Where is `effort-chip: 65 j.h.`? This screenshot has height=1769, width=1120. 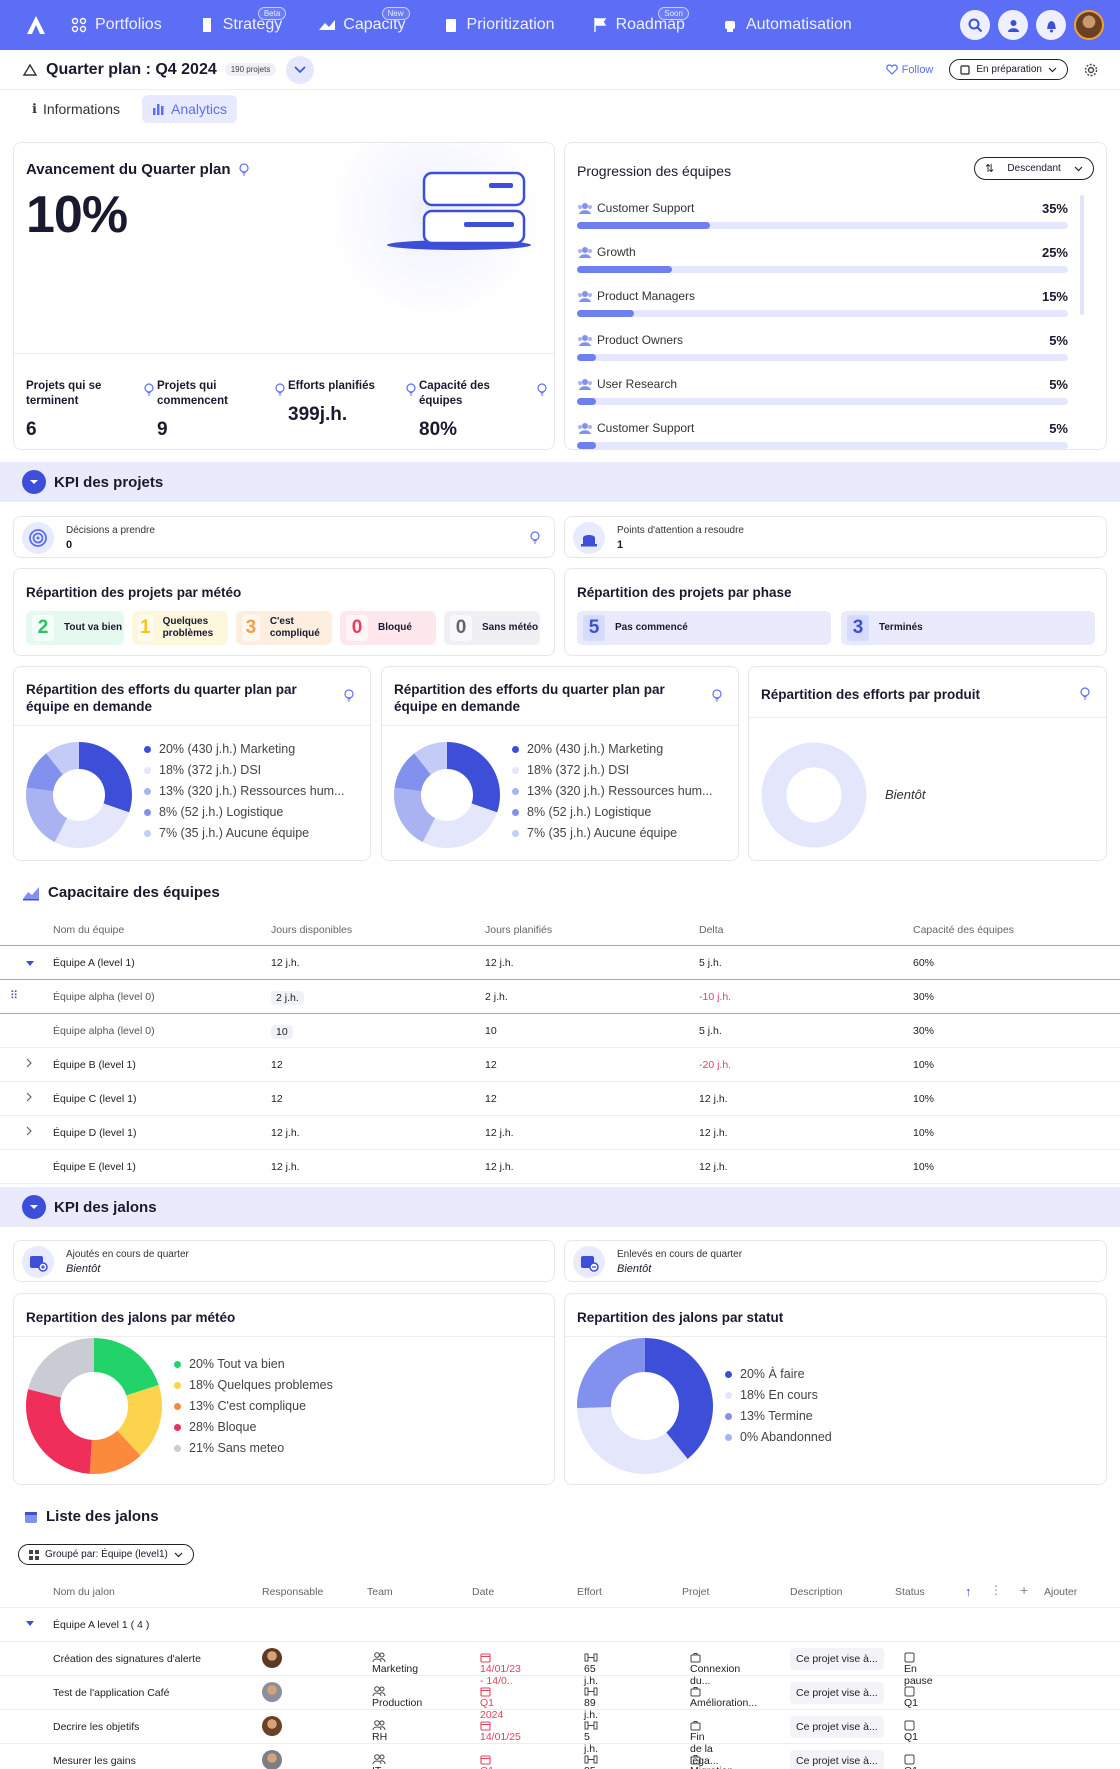
effort-chip: 65 j.h. is located at coordinates (591, 1669).